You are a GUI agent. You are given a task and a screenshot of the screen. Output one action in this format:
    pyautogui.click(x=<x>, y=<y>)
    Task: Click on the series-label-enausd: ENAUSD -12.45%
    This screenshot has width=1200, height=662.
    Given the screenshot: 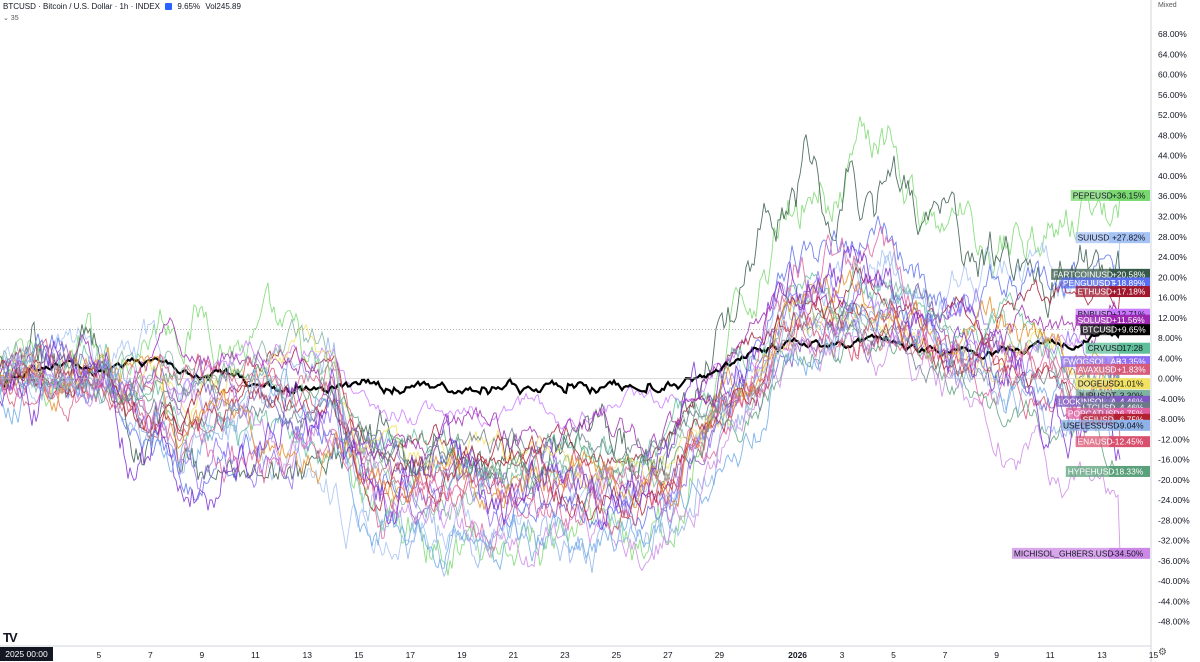 What is the action you would take?
    pyautogui.click(x=1112, y=442)
    